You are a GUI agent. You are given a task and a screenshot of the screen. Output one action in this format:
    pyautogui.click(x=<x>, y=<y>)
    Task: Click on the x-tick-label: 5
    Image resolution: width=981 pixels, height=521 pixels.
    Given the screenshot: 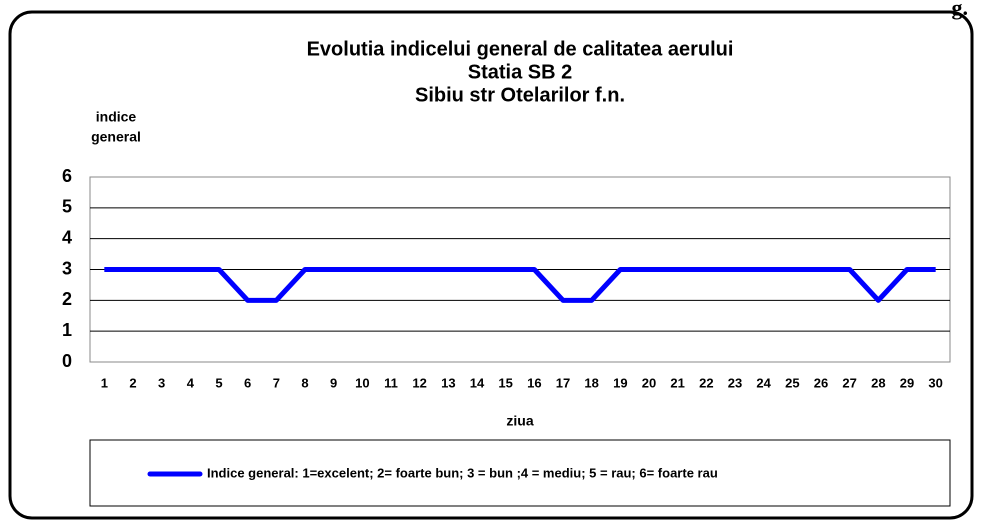 What is the action you would take?
    pyautogui.click(x=218, y=382)
    